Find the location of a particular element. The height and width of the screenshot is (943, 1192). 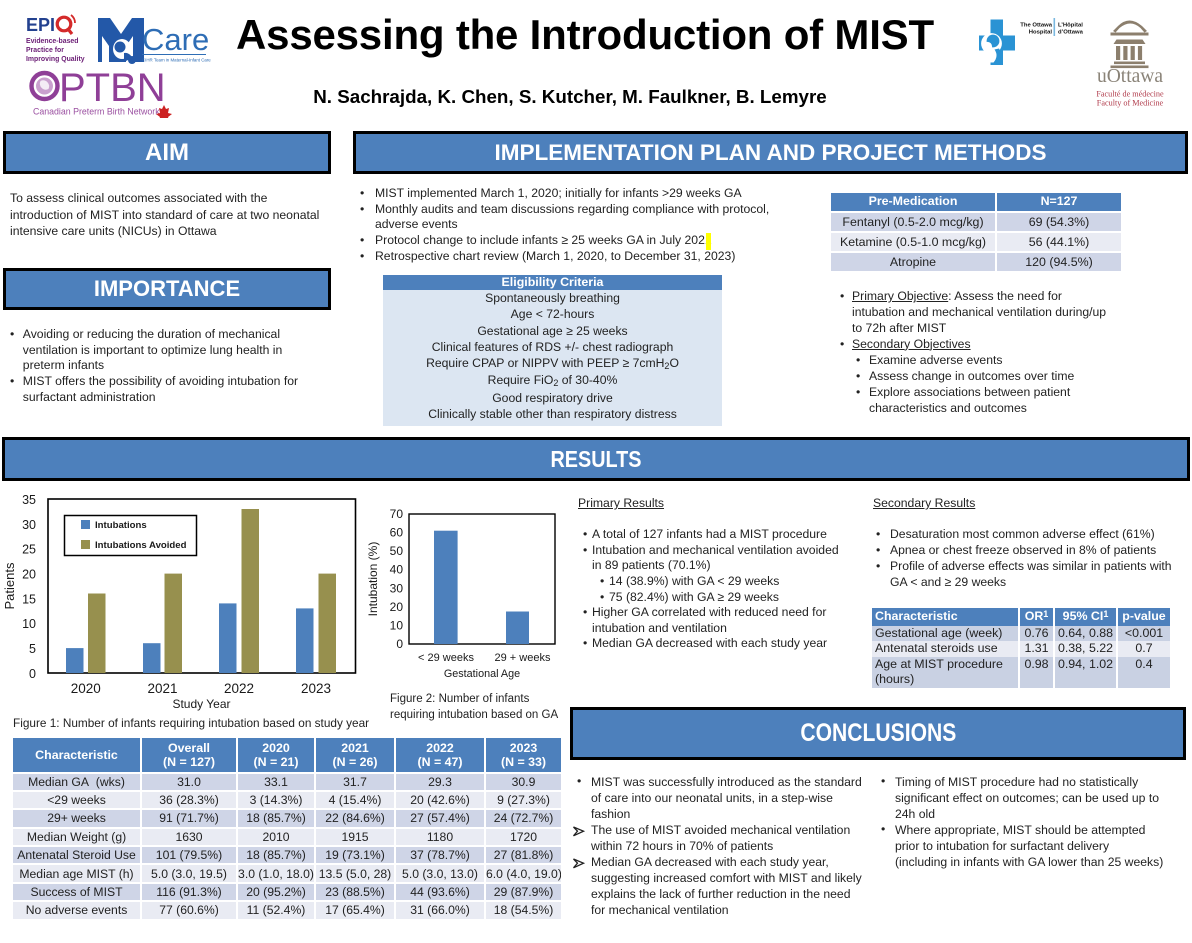

svg-text: 29 + weeks is located at coordinates (523, 658).